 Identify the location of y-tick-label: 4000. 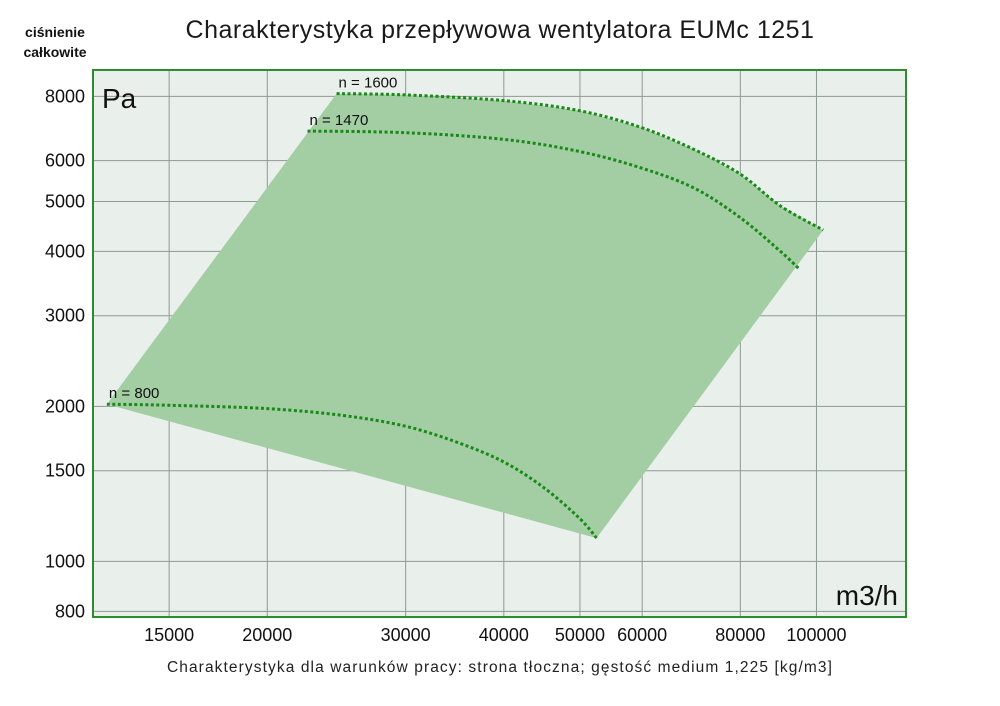
(65, 251).